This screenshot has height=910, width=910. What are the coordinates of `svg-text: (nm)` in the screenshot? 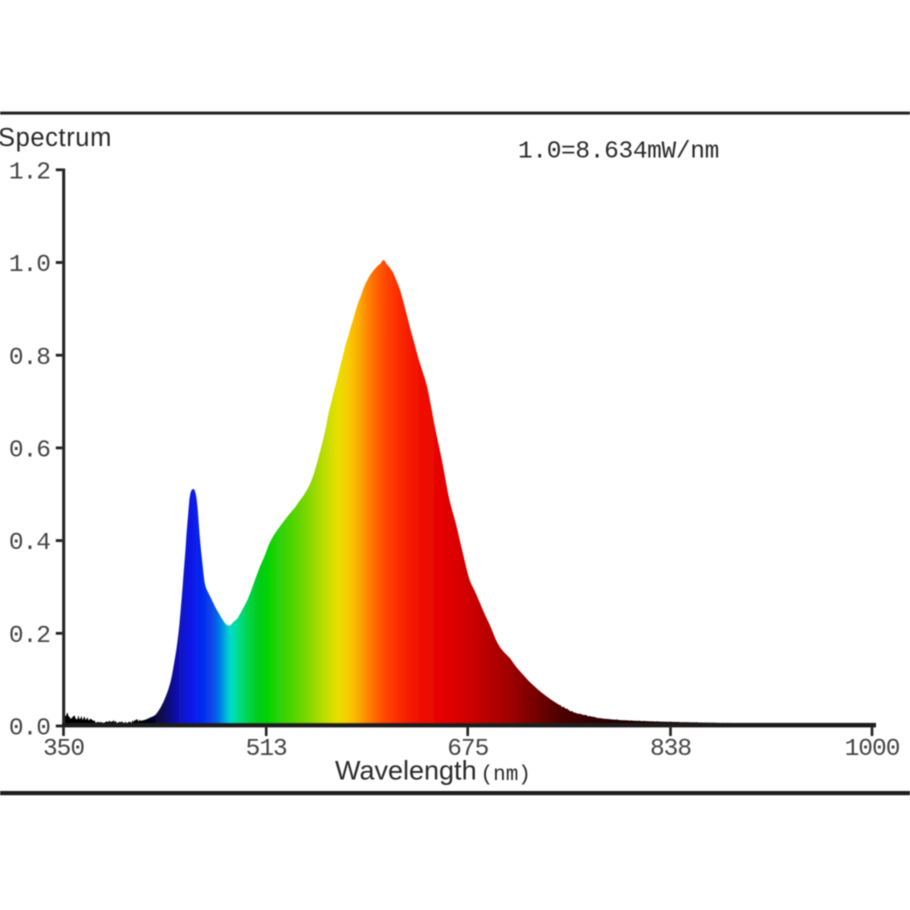 It's located at (506, 775).